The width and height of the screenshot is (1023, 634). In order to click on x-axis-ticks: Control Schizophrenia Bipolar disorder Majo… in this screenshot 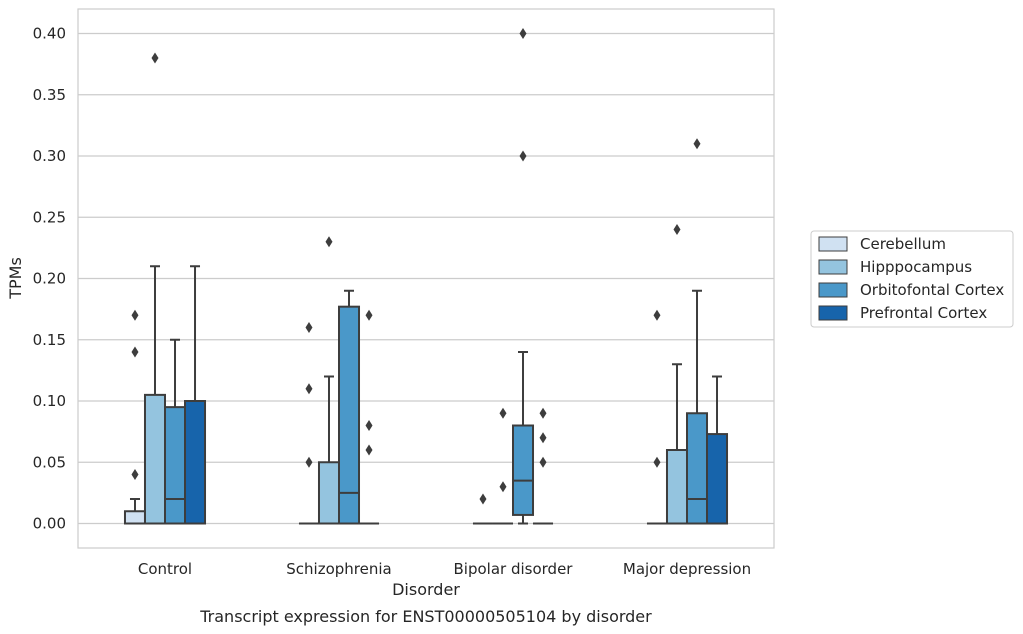, I will do `click(444, 569)`.